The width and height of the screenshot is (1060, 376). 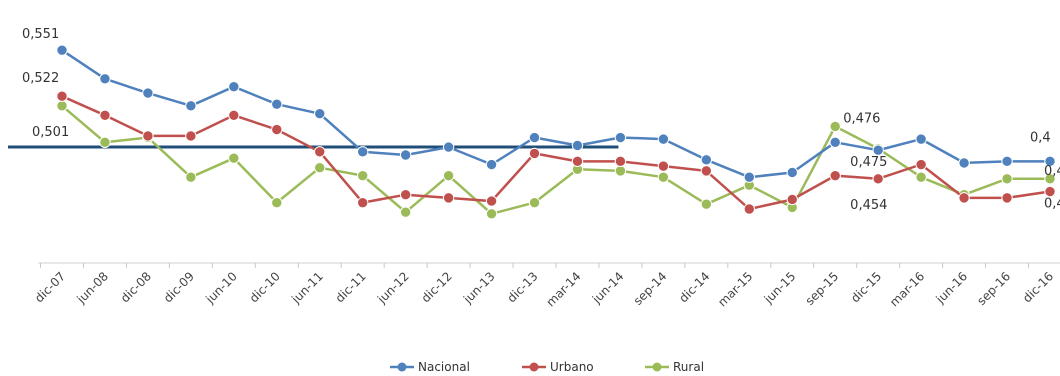 What do you see at coordinates (608, 288) in the screenshot?
I see `x-tick-label: jun-14` at bounding box center [608, 288].